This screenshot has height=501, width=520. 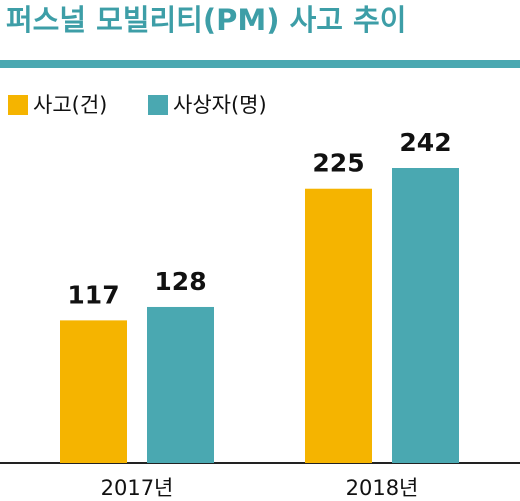 I want to click on value-label: 225, so click(x=338, y=163).